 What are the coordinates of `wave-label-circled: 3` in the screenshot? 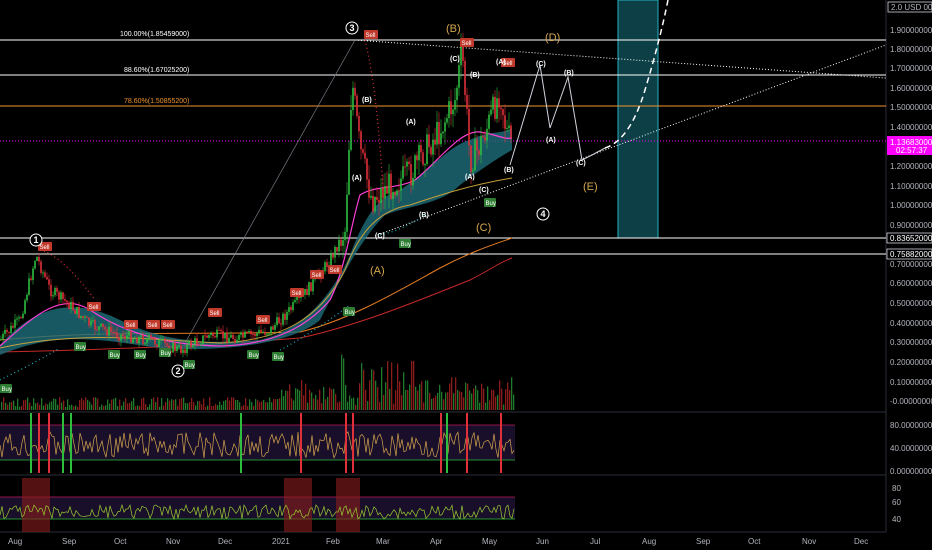 It's located at (352, 28).